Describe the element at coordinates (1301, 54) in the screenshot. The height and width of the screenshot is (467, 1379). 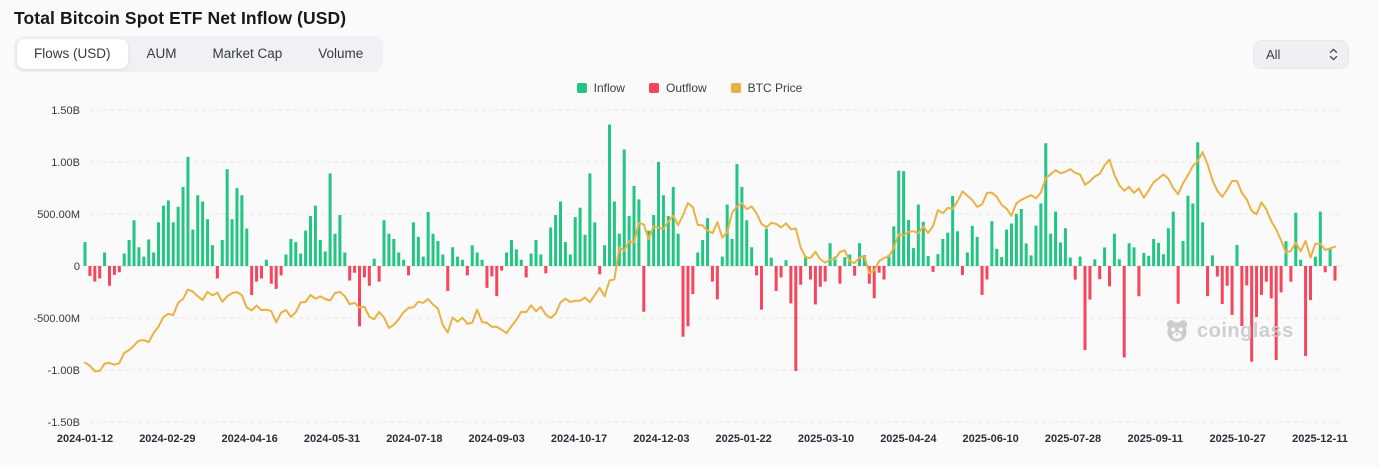
I see `range-select: All` at that location.